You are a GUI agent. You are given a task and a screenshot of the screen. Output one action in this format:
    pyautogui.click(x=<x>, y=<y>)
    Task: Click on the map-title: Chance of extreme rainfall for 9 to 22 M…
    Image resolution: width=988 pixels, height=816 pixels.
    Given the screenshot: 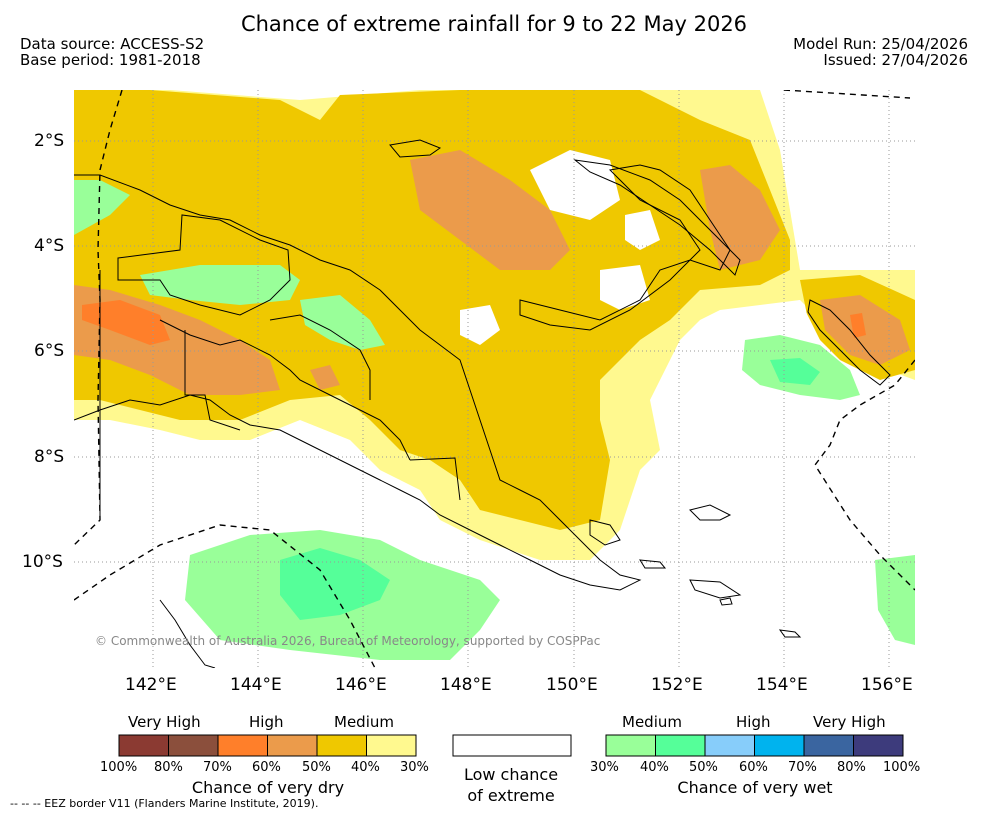 What is the action you would take?
    pyautogui.click(x=494, y=24)
    